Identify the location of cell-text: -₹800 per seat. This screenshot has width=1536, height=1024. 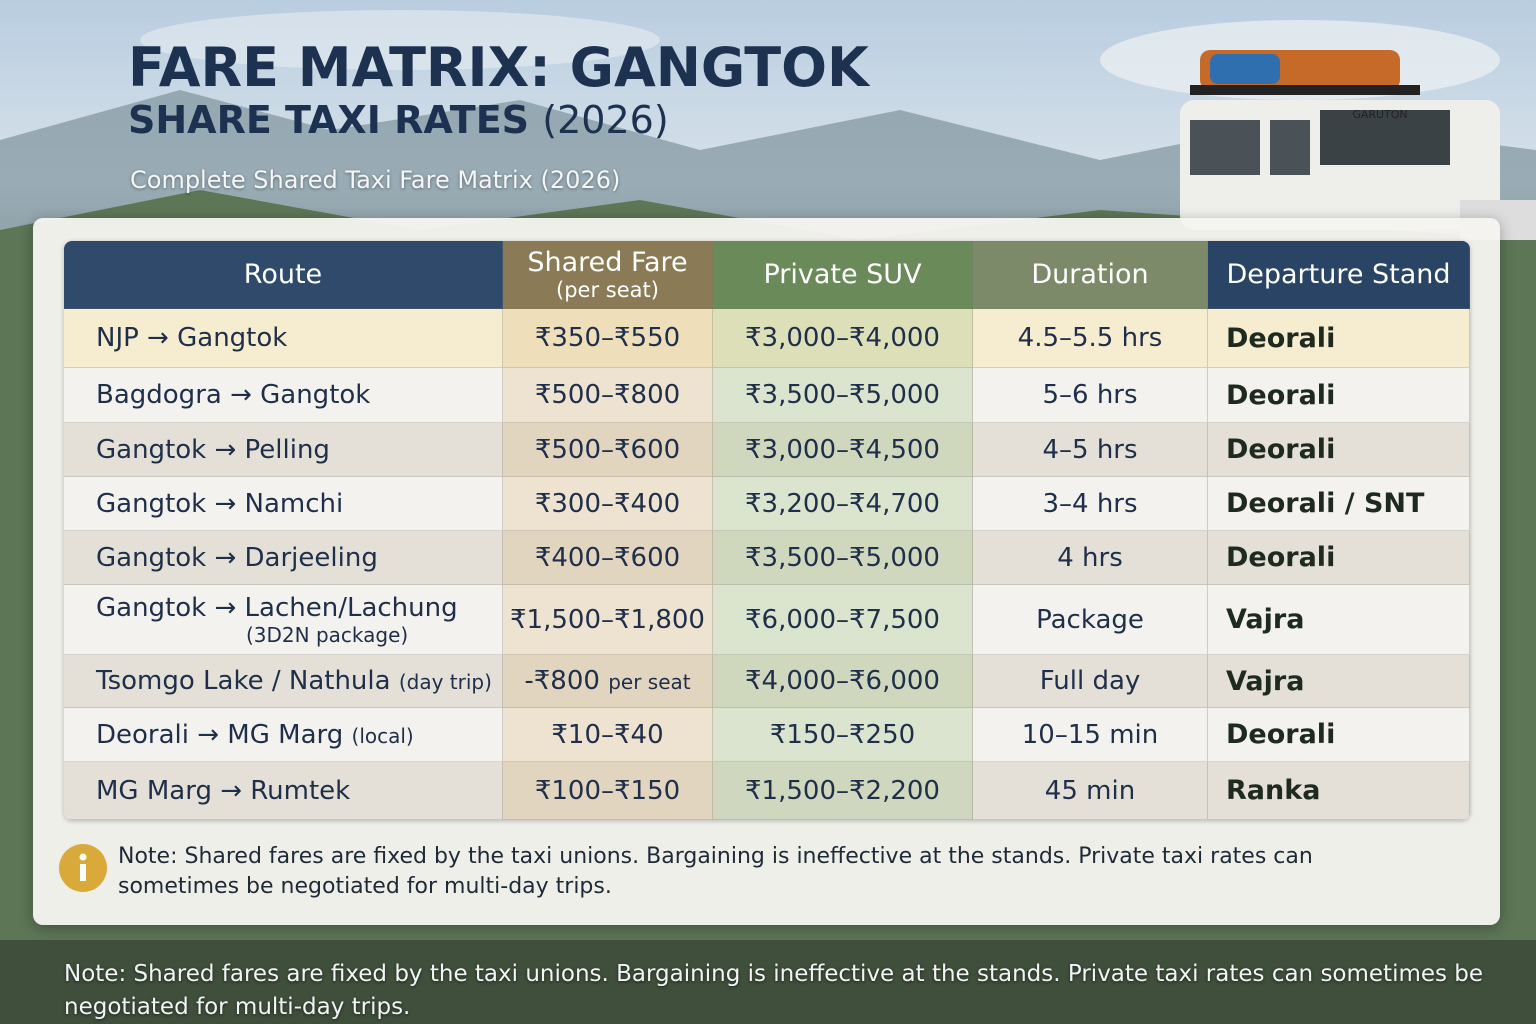
(607, 681).